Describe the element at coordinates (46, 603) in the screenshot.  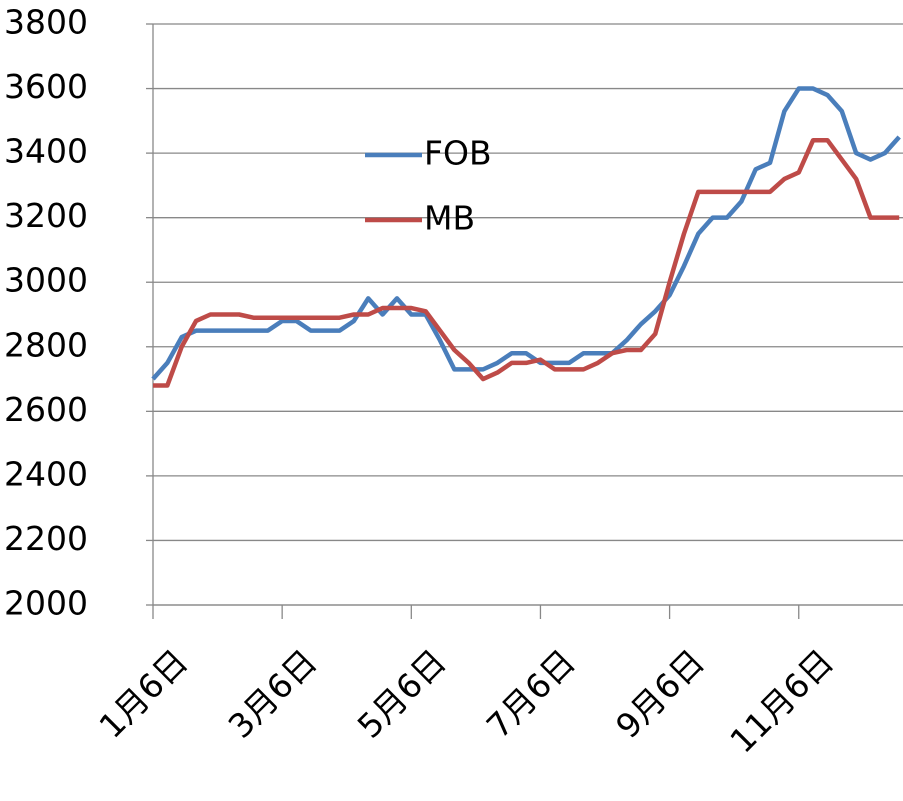
I see `y-tick-label: 2000` at that location.